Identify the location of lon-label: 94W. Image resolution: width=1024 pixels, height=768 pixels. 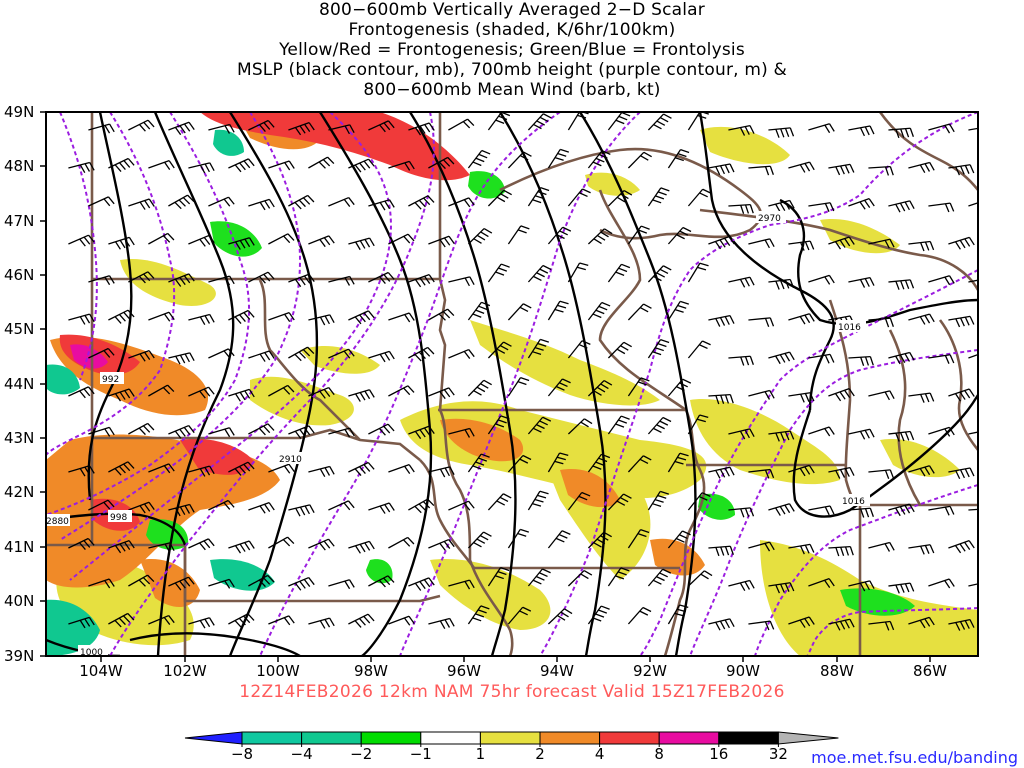
(557, 671).